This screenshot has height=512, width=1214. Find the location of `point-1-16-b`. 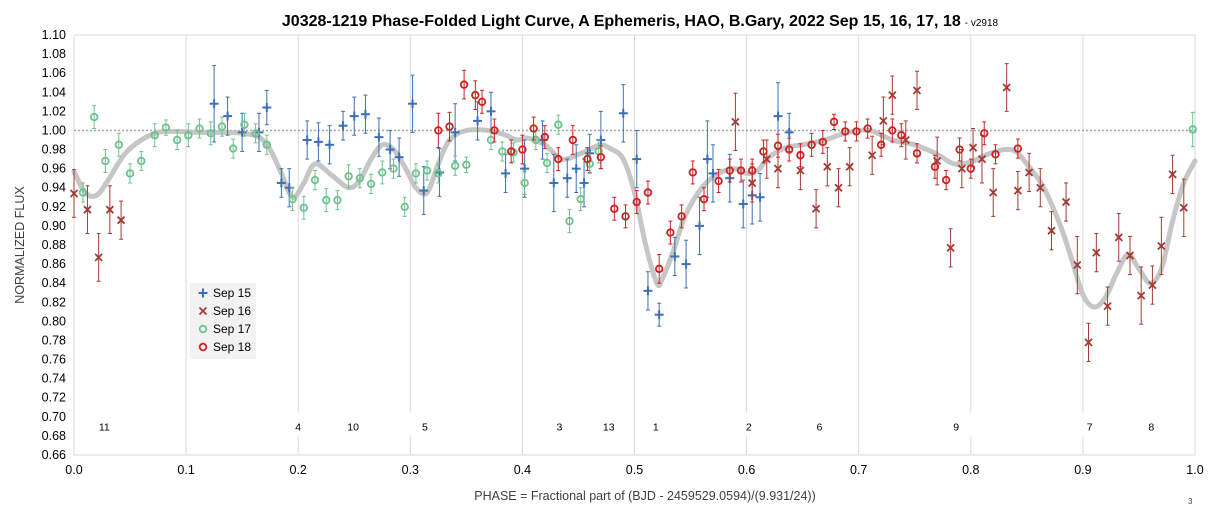

point-1-16-b is located at coordinates (892, 95).